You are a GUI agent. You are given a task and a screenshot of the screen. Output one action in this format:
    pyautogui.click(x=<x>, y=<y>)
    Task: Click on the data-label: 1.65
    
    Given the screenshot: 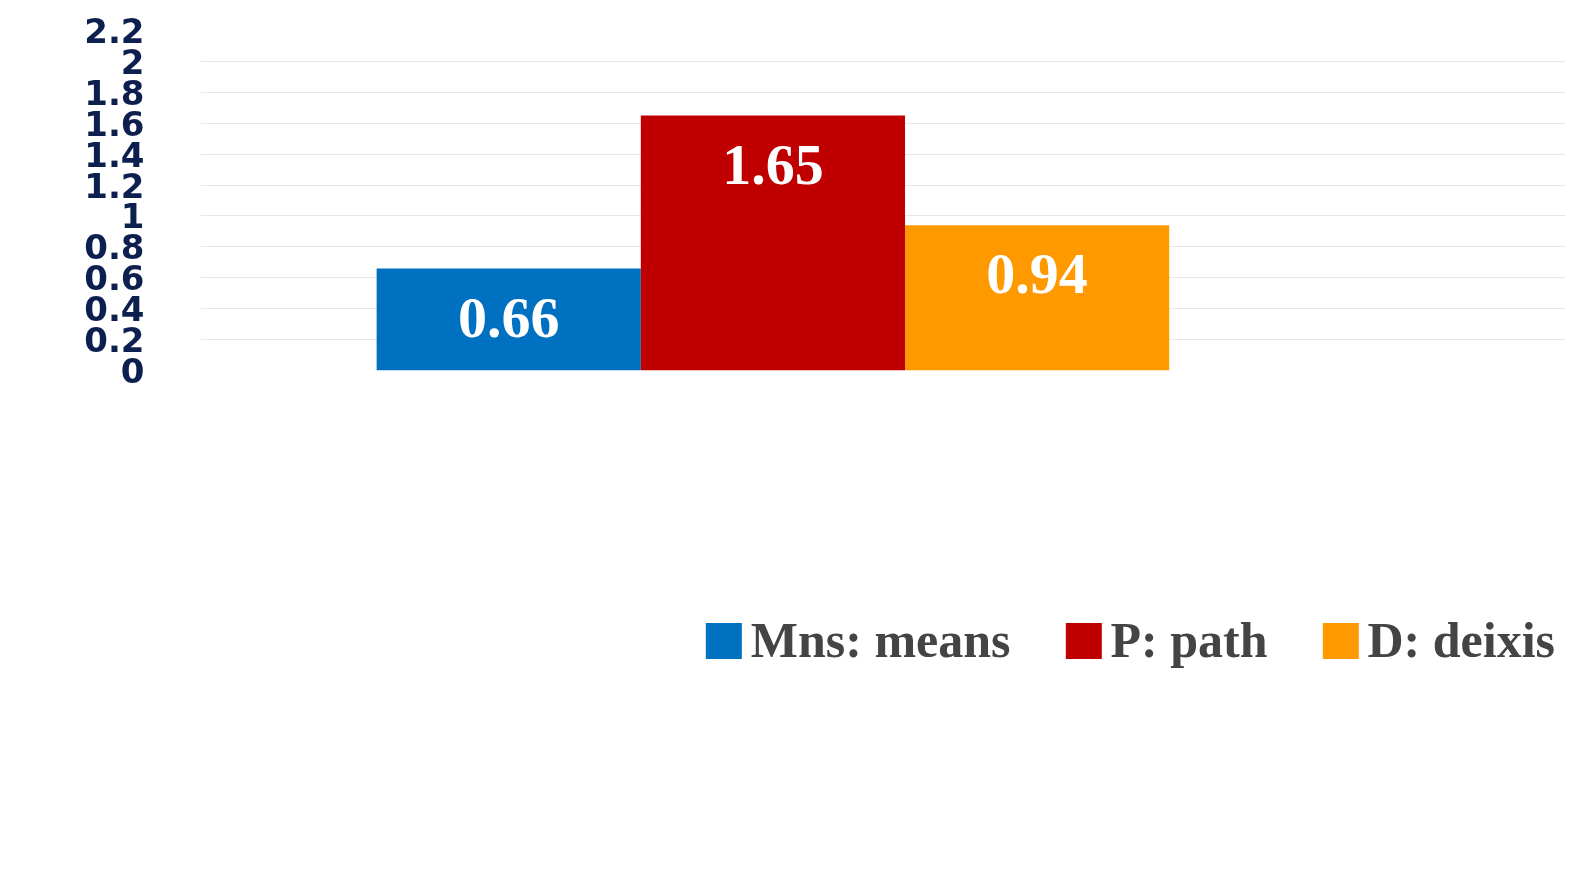 What is the action you would take?
    pyautogui.click(x=773, y=164)
    